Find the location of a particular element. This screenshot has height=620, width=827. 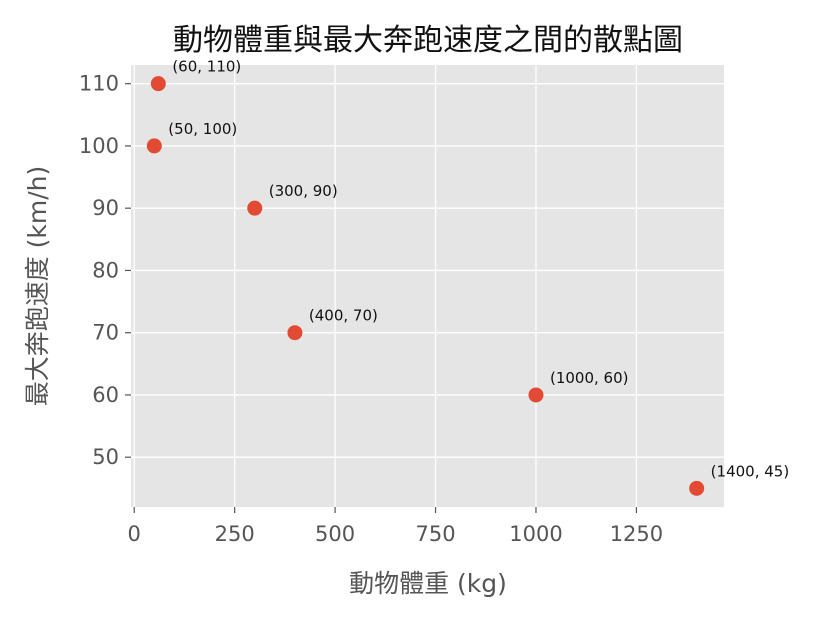

y-tick-label: 60 is located at coordinates (105, 395).